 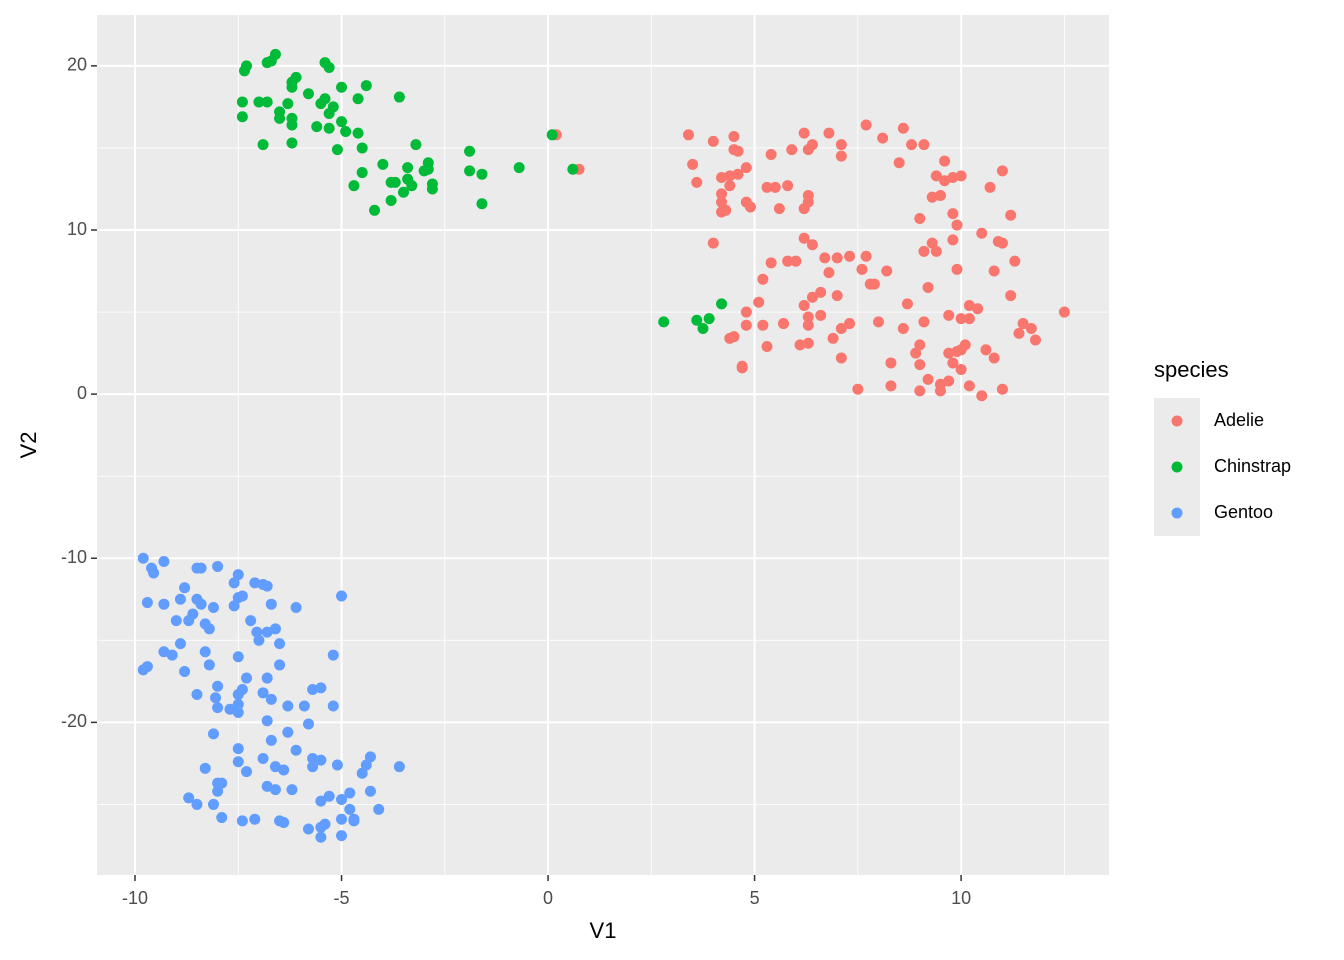 What do you see at coordinates (1191, 369) in the screenshot?
I see `legend-title: species` at bounding box center [1191, 369].